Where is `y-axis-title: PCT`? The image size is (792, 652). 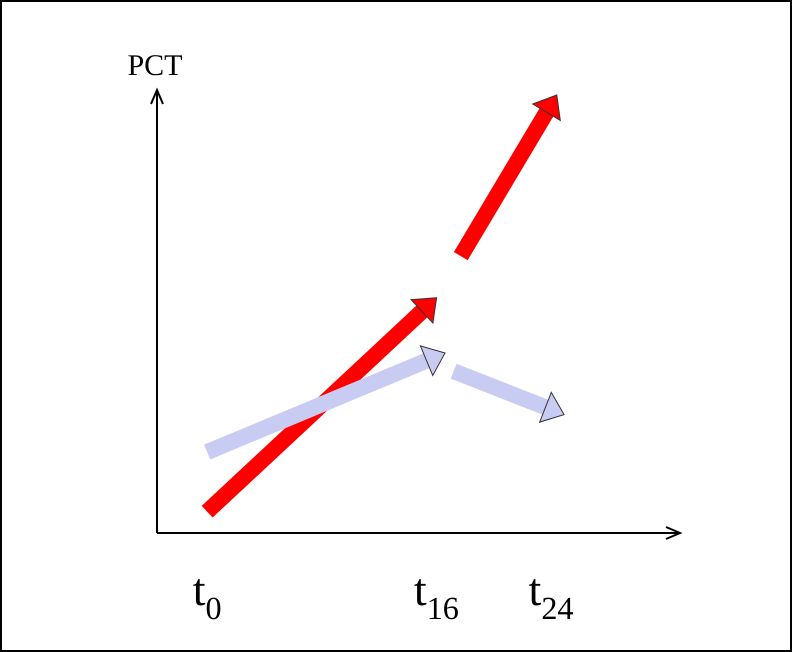
y-axis-title: PCT is located at coordinates (155, 65).